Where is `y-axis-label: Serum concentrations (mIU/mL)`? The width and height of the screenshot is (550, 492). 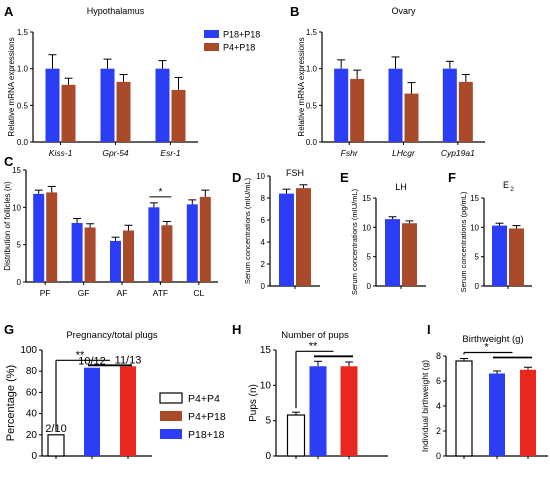
y-axis-label: Serum concentrations (mIU/mL) is located at coordinates (247, 230).